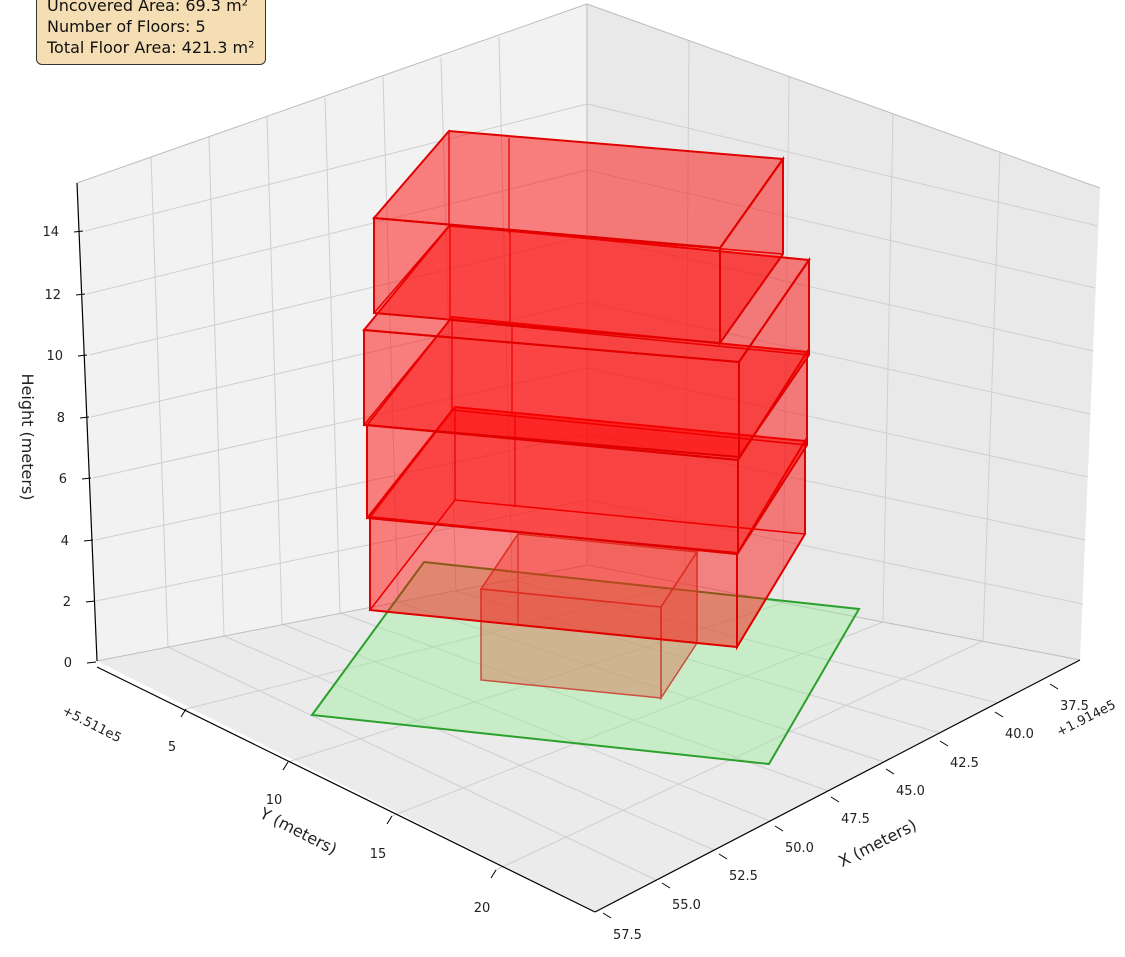 The image size is (1125, 957). Describe the element at coordinates (91, 725) in the screenshot. I see `y-offset-label: +5.511e5` at that location.